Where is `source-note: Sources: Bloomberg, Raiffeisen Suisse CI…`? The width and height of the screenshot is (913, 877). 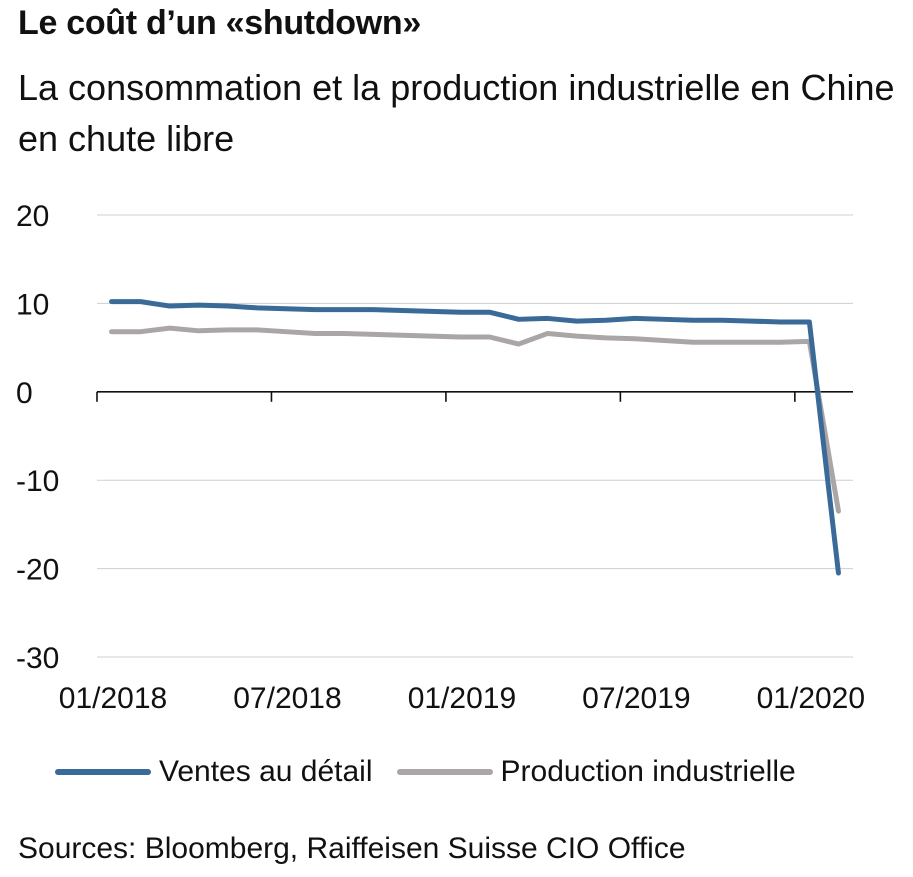 source-note: Sources: Bloomberg, Raiffeisen Suisse CI… is located at coordinates (352, 848).